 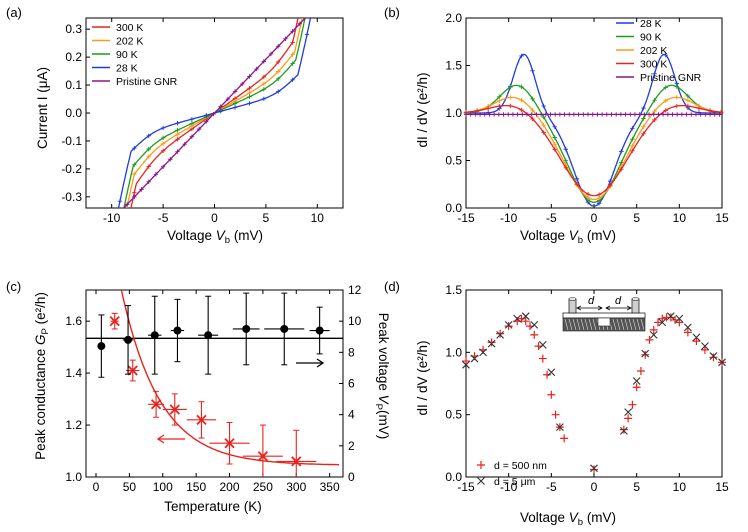 What do you see at coordinates (453, 161) in the screenshot?
I see `panel-b-ytick-label: 0.5` at bounding box center [453, 161].